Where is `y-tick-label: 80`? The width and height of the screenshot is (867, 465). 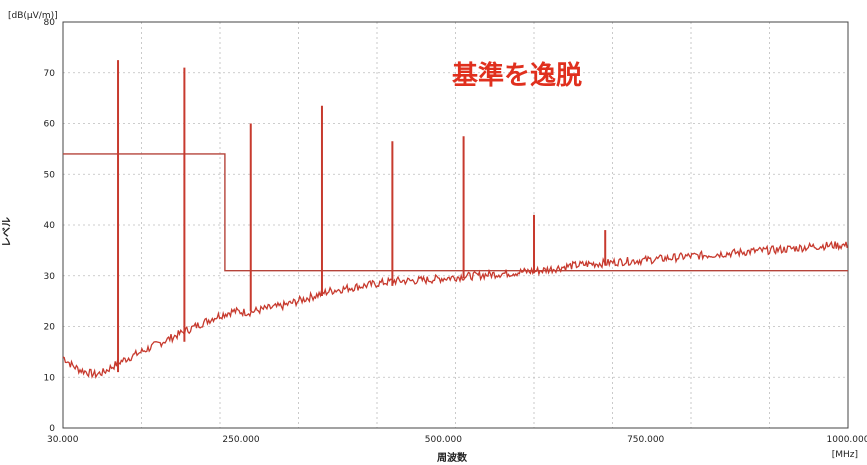 y-tick-label: 80 is located at coordinates (50, 23).